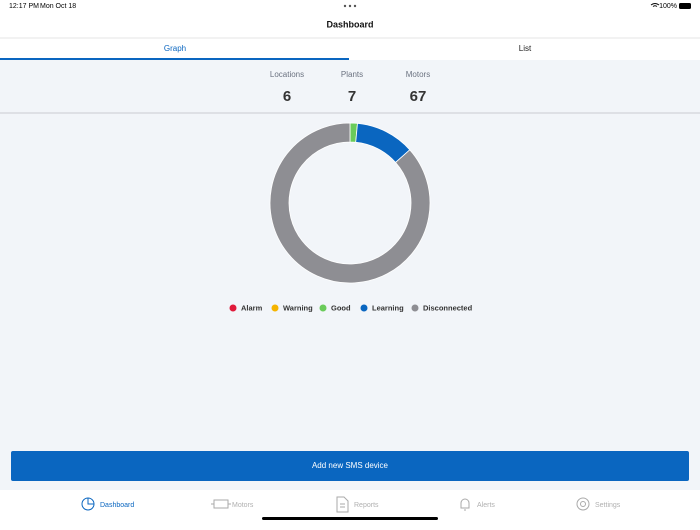  I want to click on stat-label: Locations, so click(287, 74).